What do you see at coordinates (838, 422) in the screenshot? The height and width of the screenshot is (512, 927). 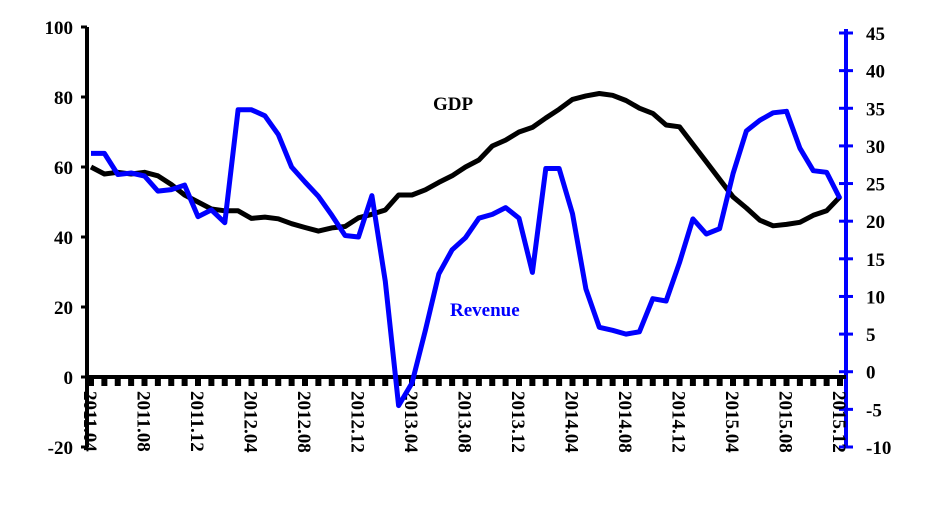 I see `x-axis-tick-label: 2015.12` at bounding box center [838, 422].